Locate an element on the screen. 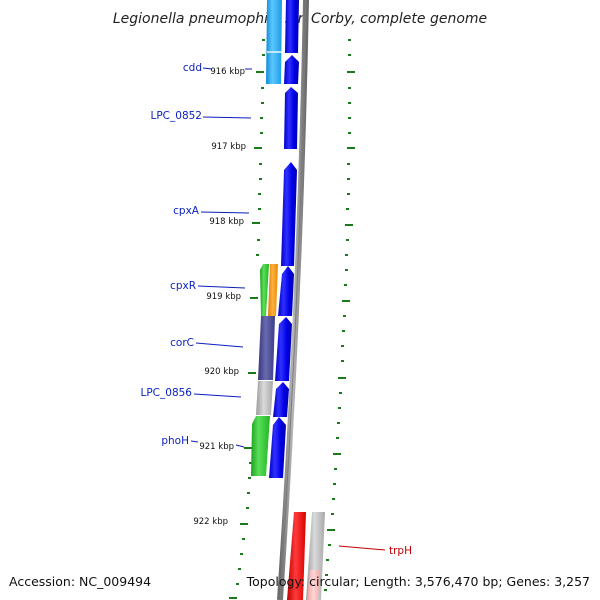  cpxA-feature is located at coordinates (289, 214).